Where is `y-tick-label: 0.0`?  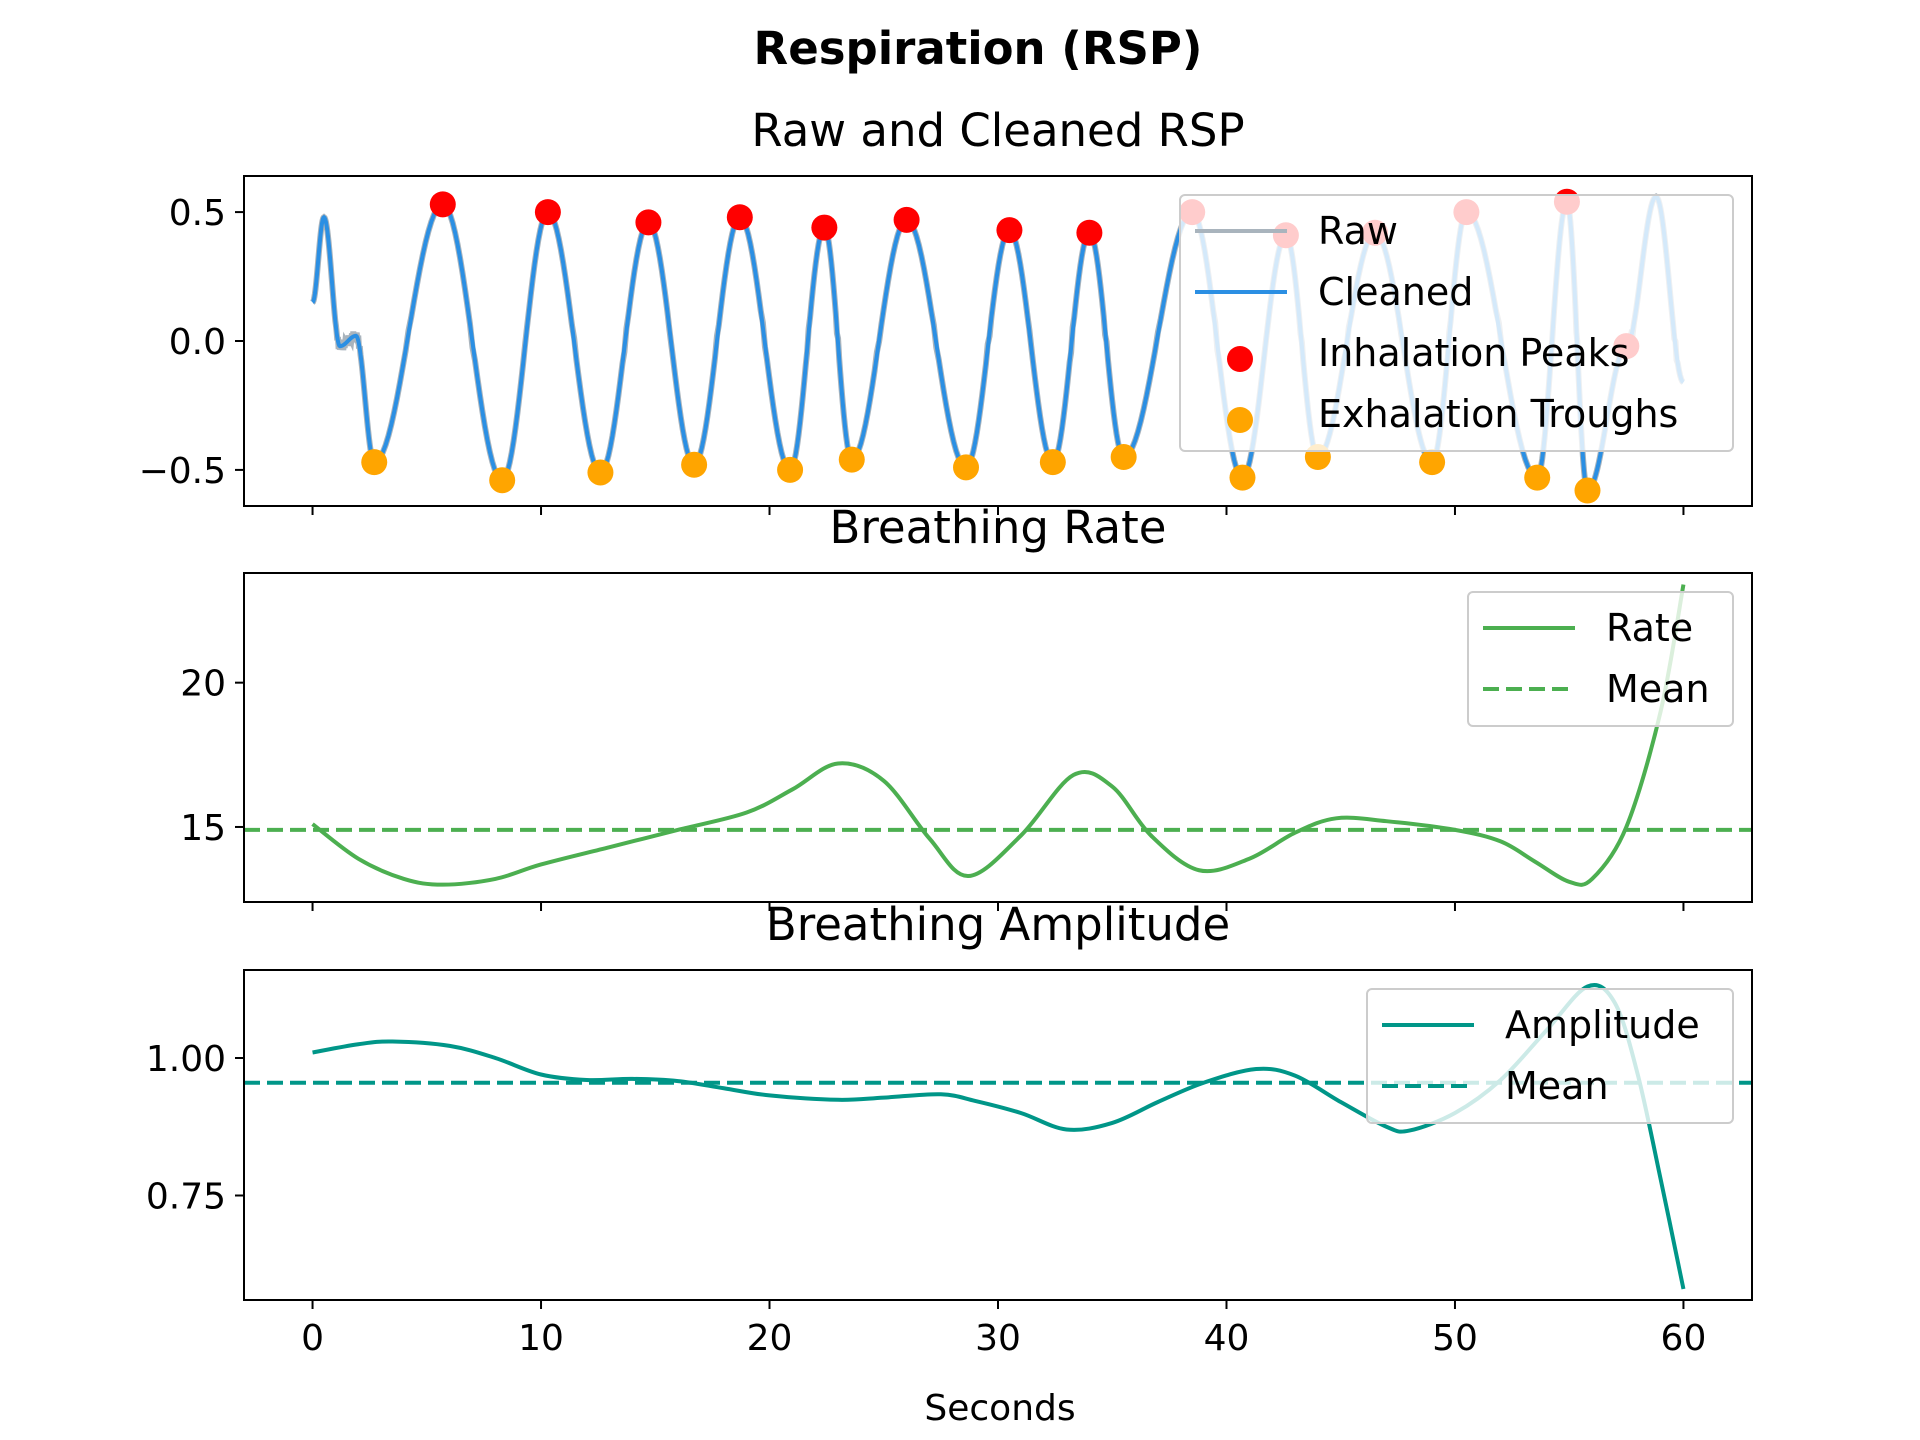
y-tick-label: 0.0 is located at coordinates (197, 342).